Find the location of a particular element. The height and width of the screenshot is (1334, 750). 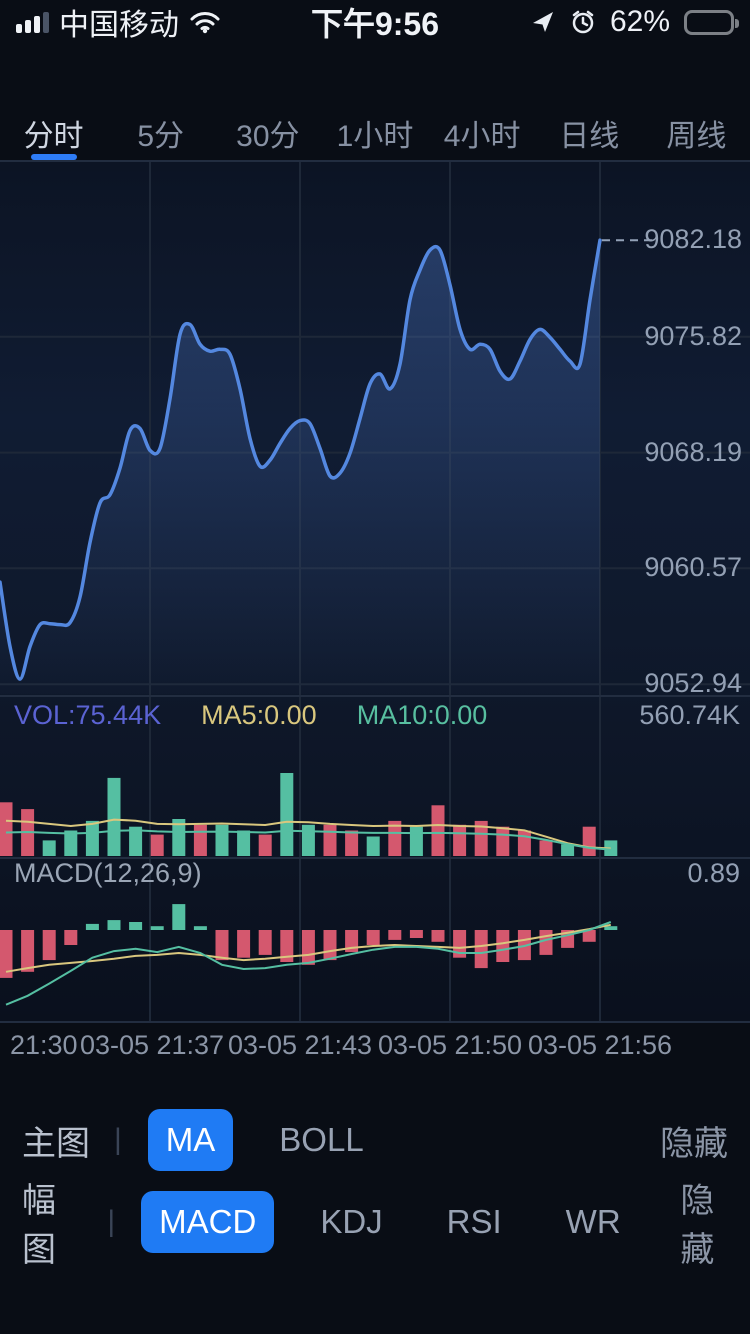

hide-sub-button: 隐藏 is located at coordinates (697, 1222).